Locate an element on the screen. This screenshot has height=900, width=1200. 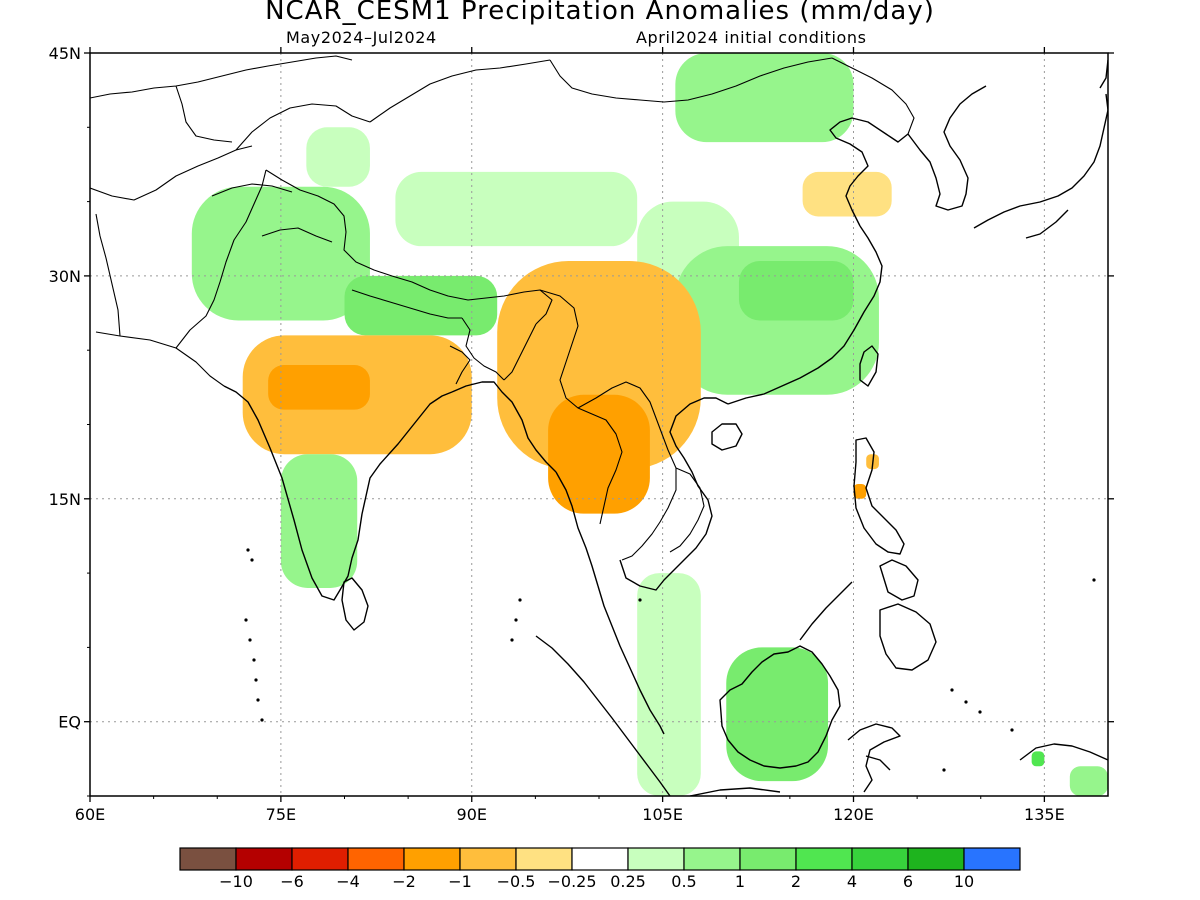
lat-tick-label: 30N is located at coordinates (65, 276).